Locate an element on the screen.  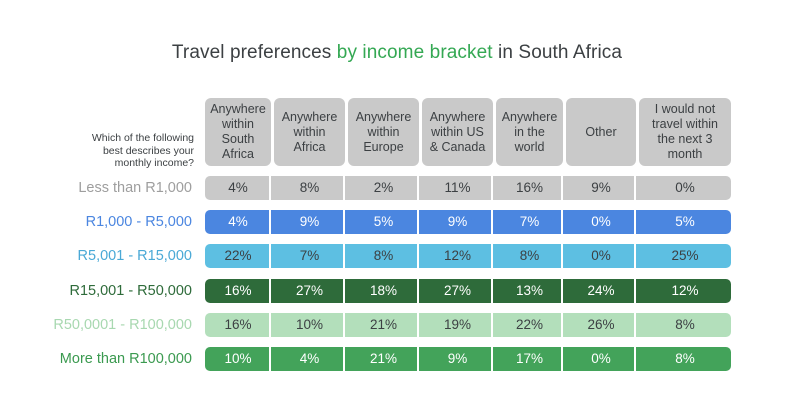
row-label-3: R5,001 - R15,000 is located at coordinates (134, 256).